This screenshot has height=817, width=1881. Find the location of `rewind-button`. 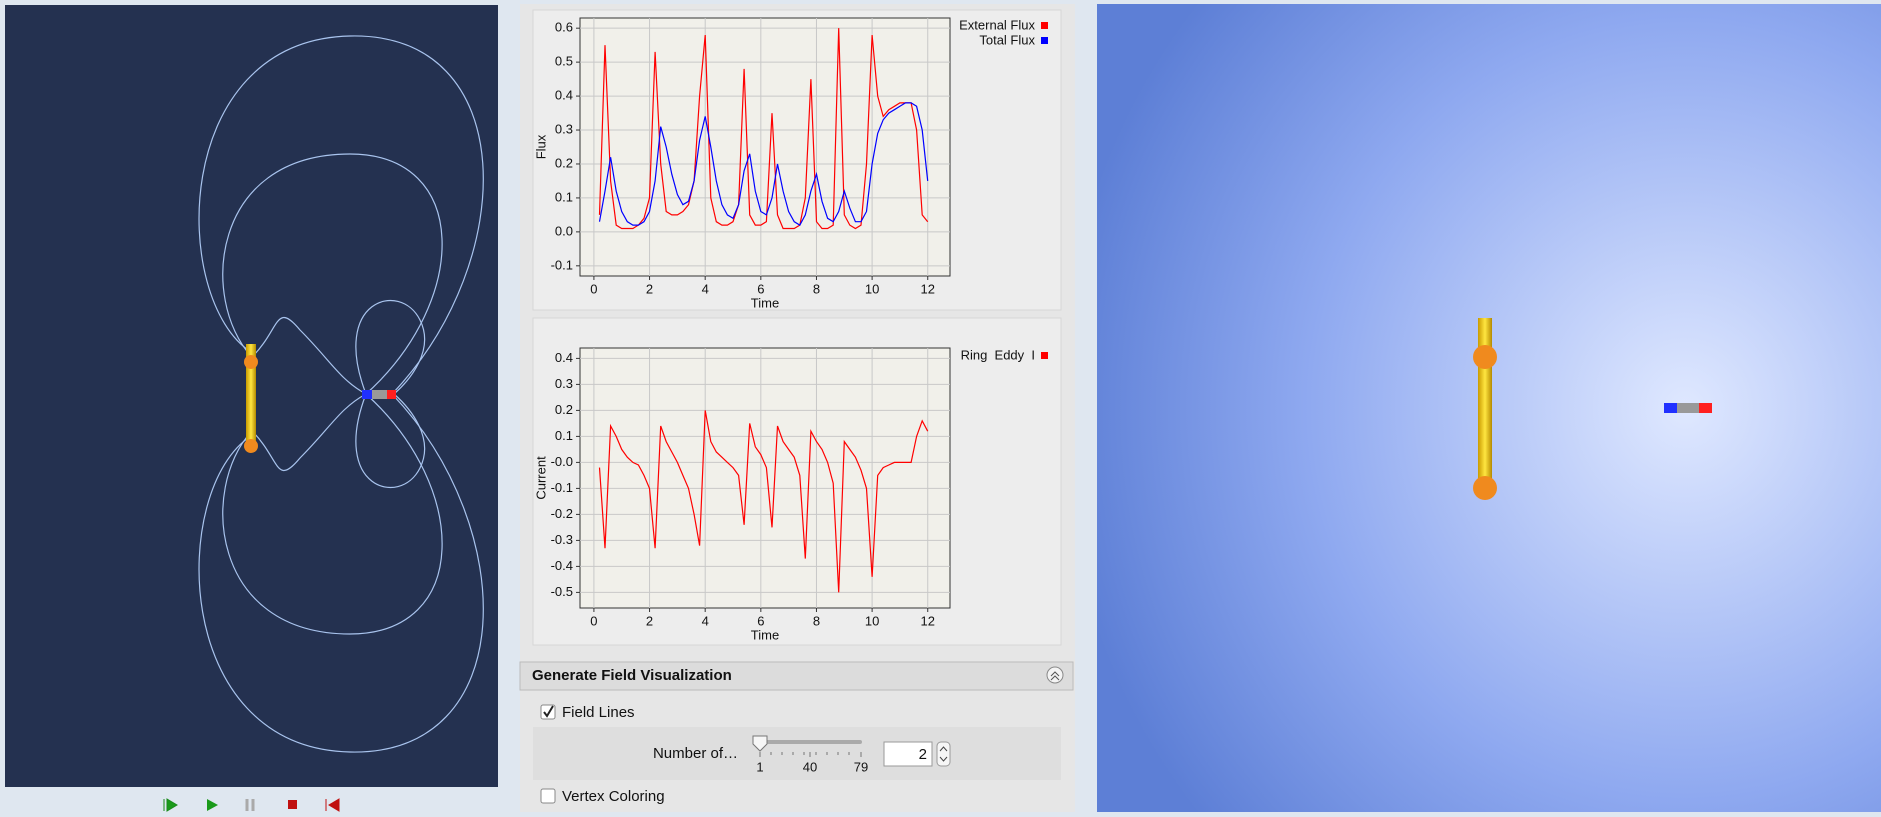

rewind-button is located at coordinates (332, 805).